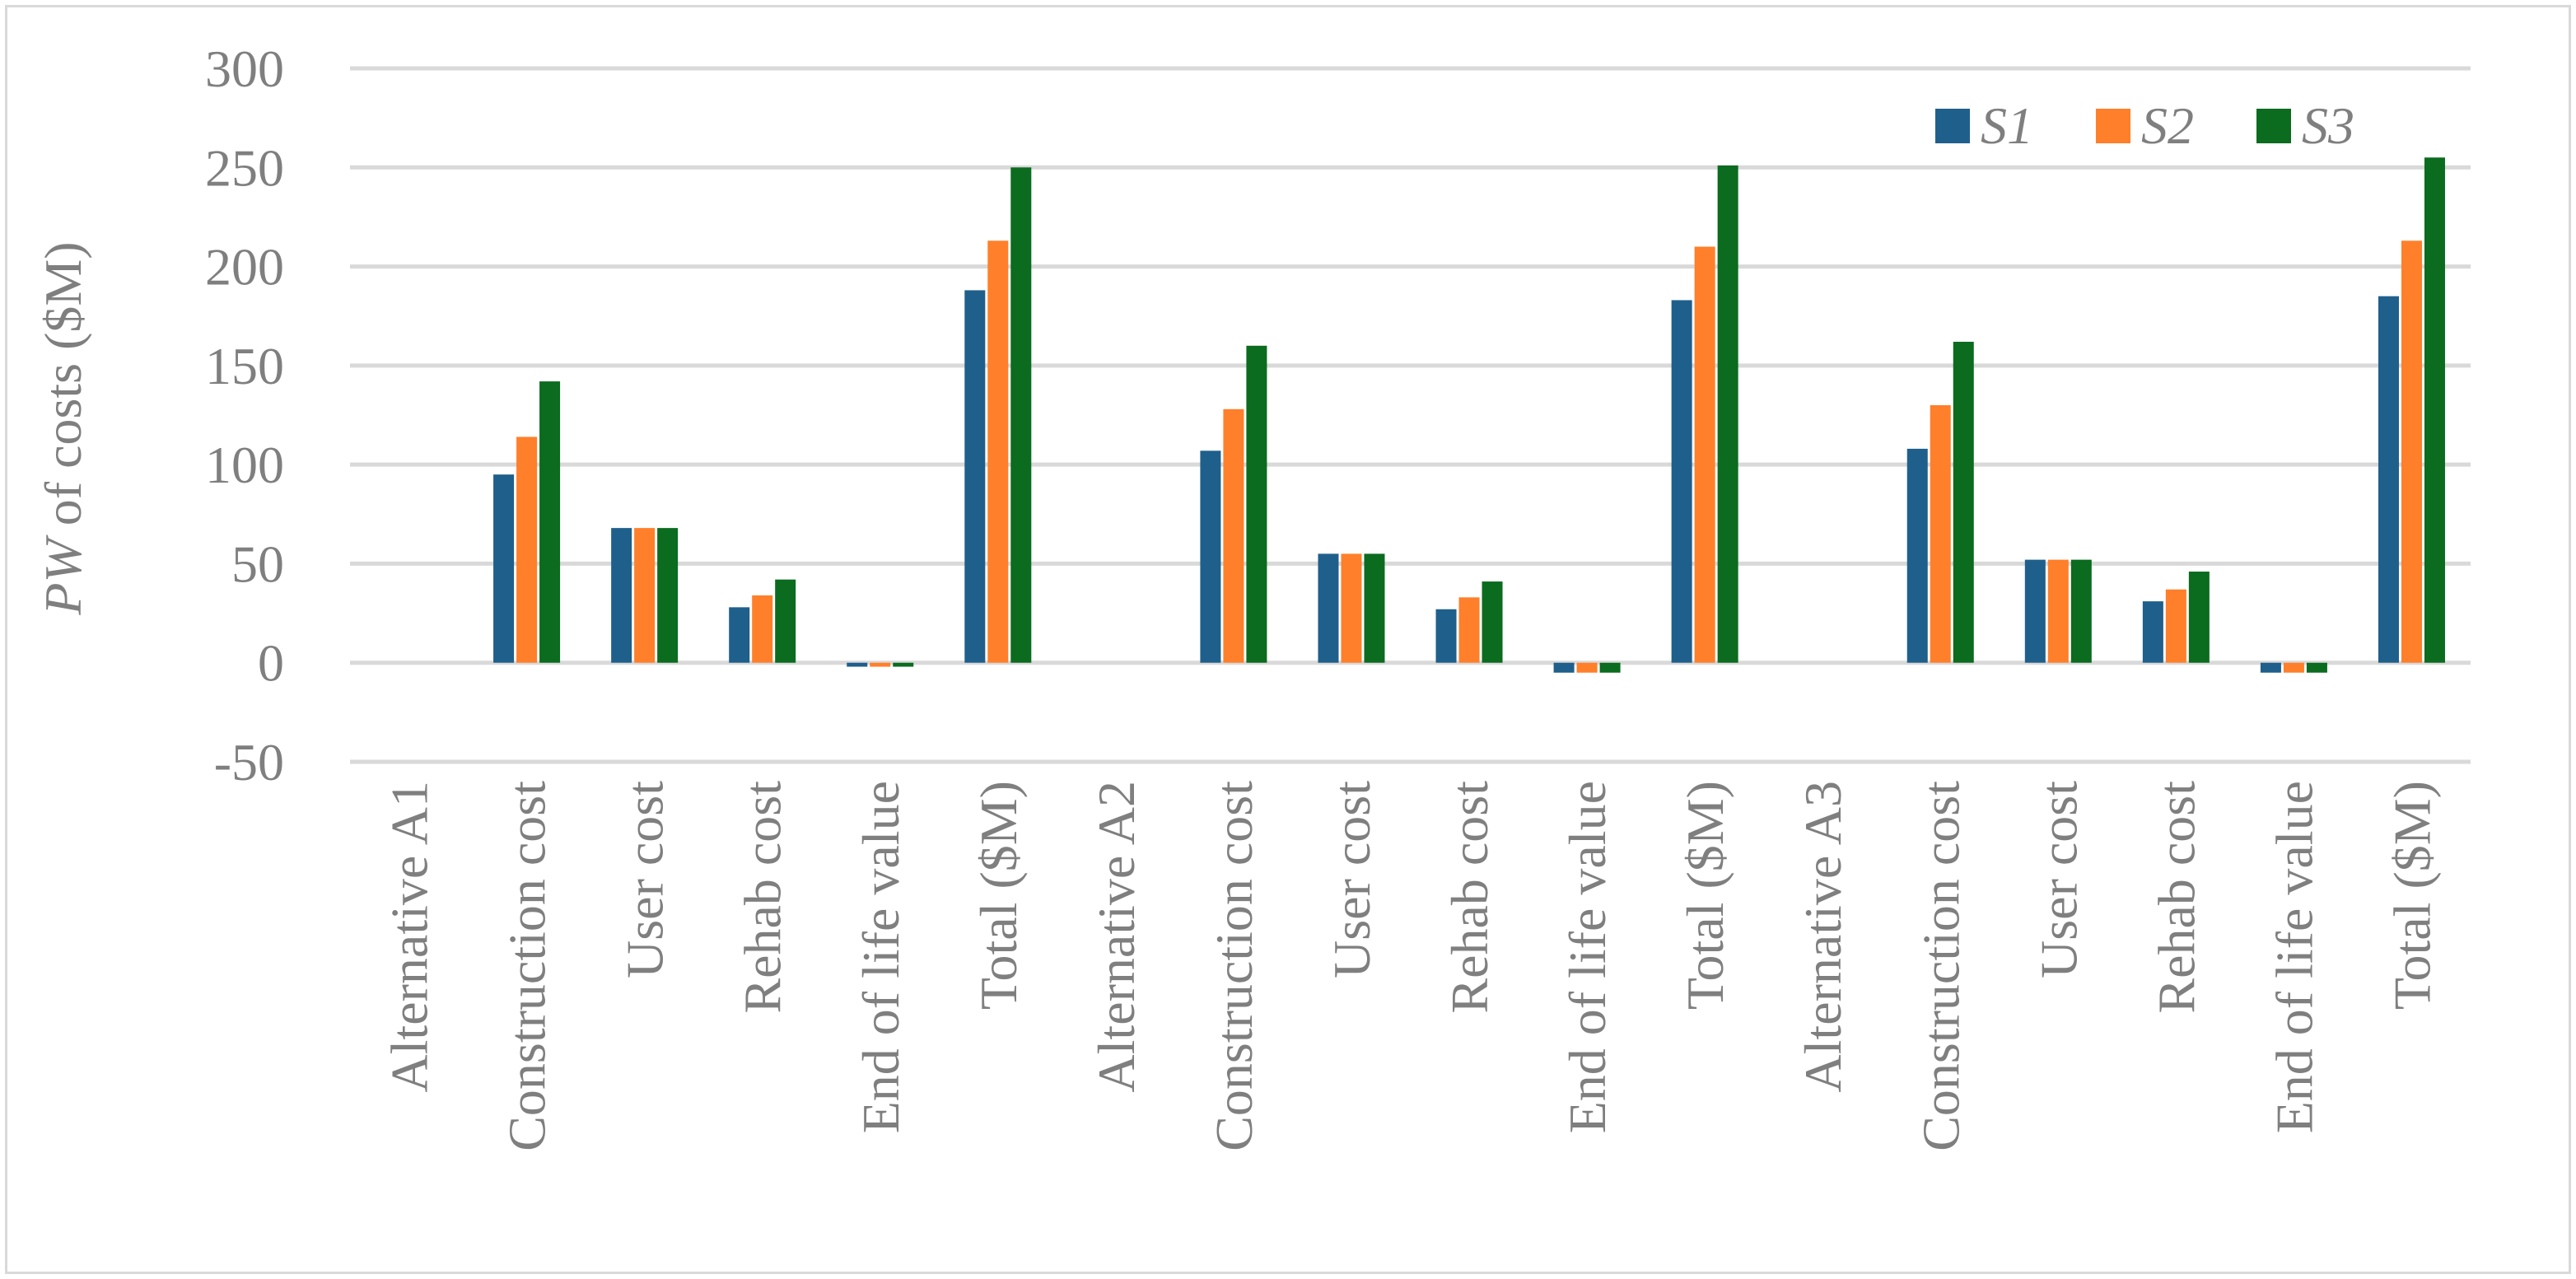  I want to click on x-category-label: Alternative A3, so click(1823, 937).